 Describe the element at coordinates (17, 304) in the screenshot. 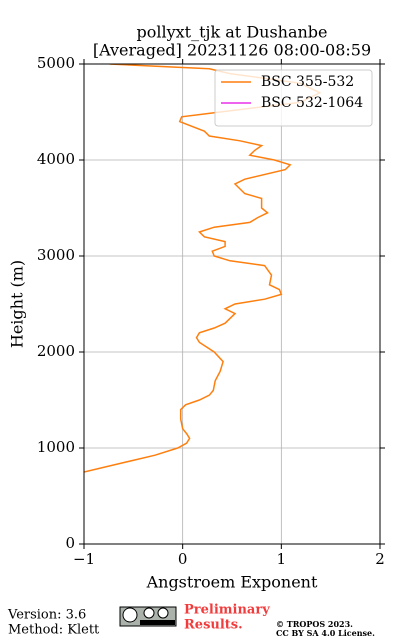

I see `y-axis-label: Height (m)` at that location.